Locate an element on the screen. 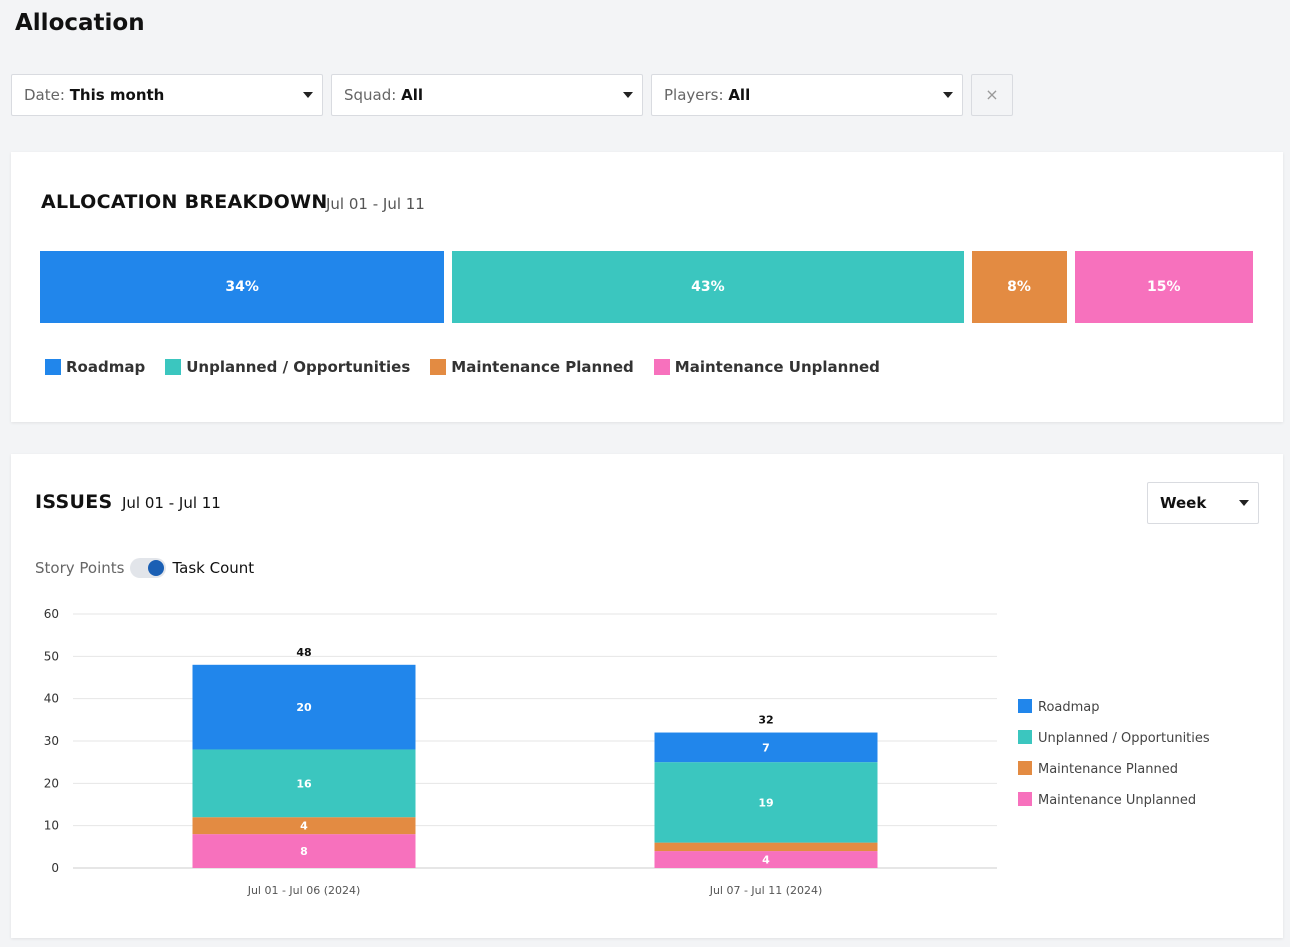  breakdown-segment-unplanned: 43% is located at coordinates (708, 287).